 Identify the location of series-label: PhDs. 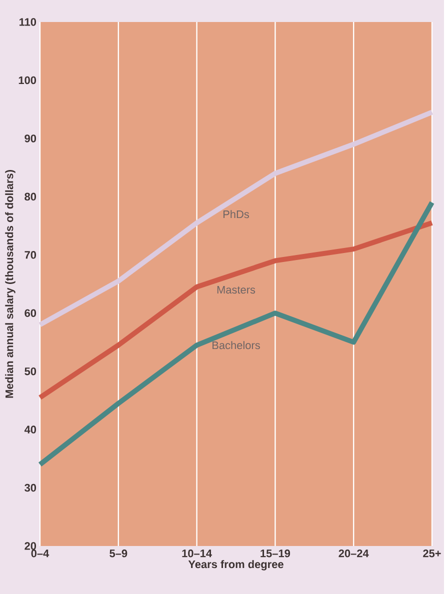
(237, 214).